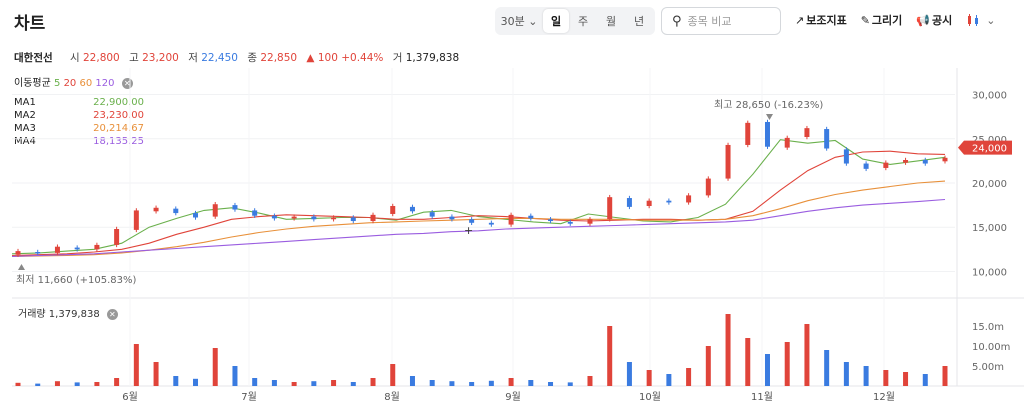 Image resolution: width=1024 pixels, height=412 pixels. I want to click on search-placeholder: 종목 비교, so click(709, 21).